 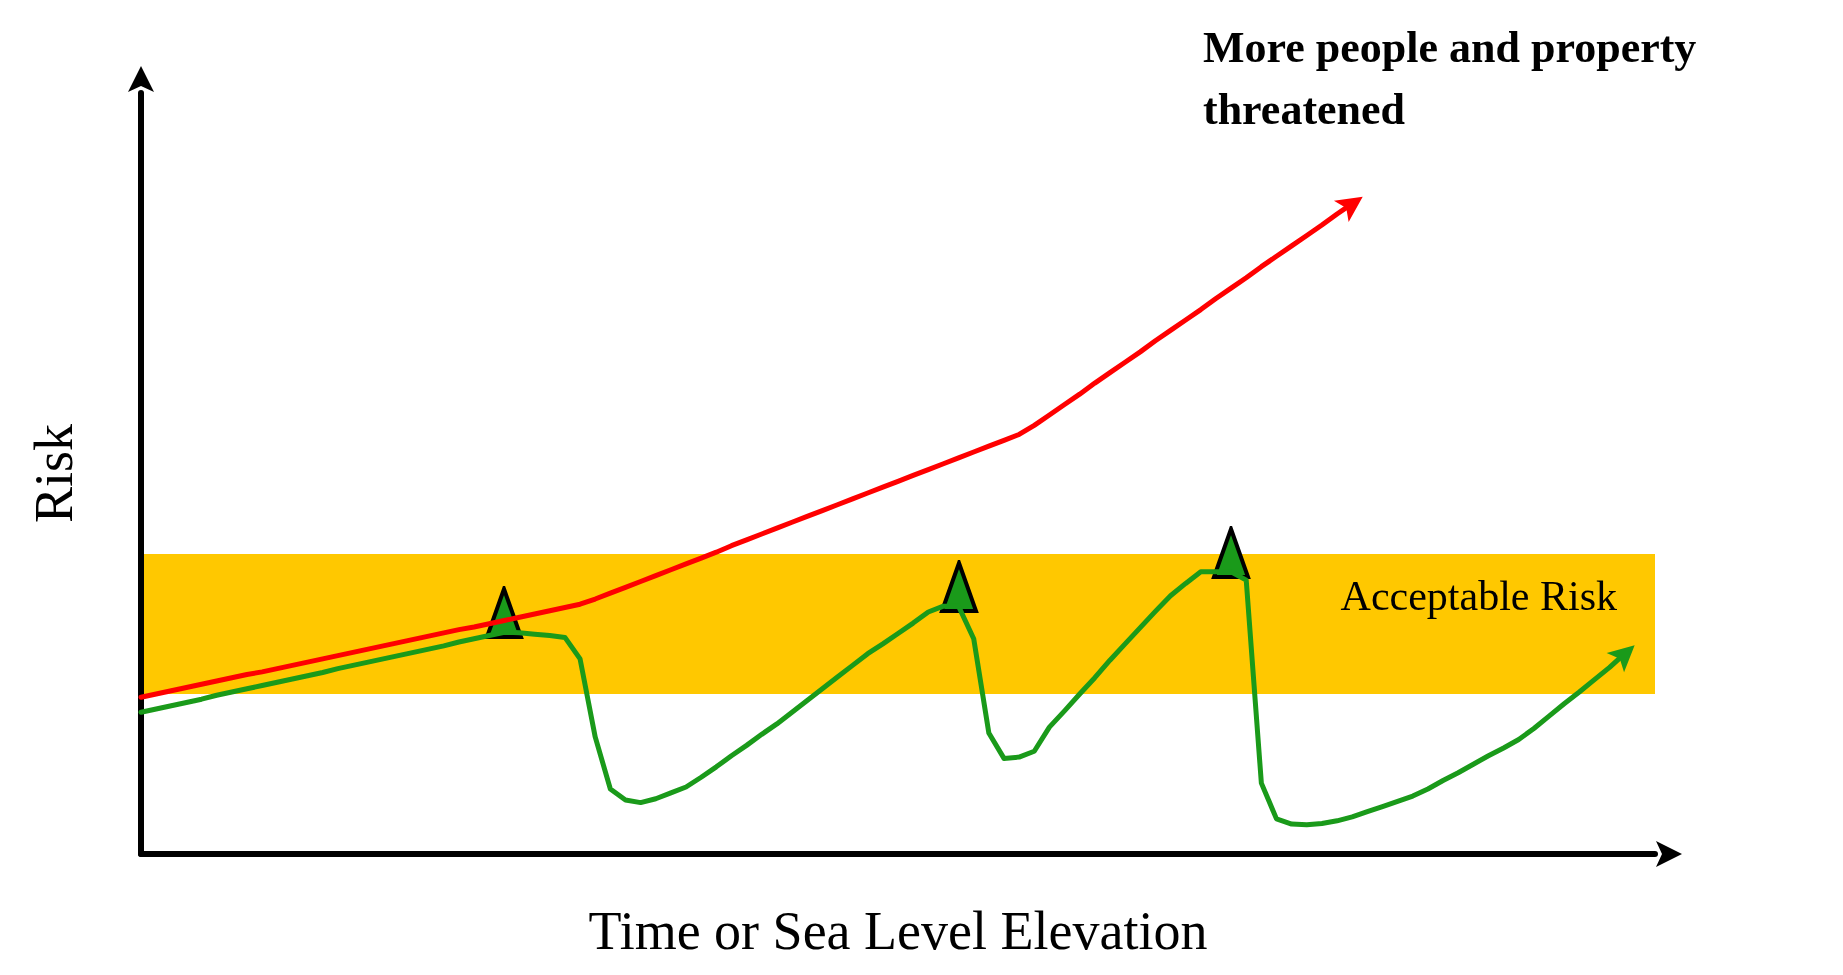 I want to click on band-label: Acceptable Risk, so click(x=1478, y=595).